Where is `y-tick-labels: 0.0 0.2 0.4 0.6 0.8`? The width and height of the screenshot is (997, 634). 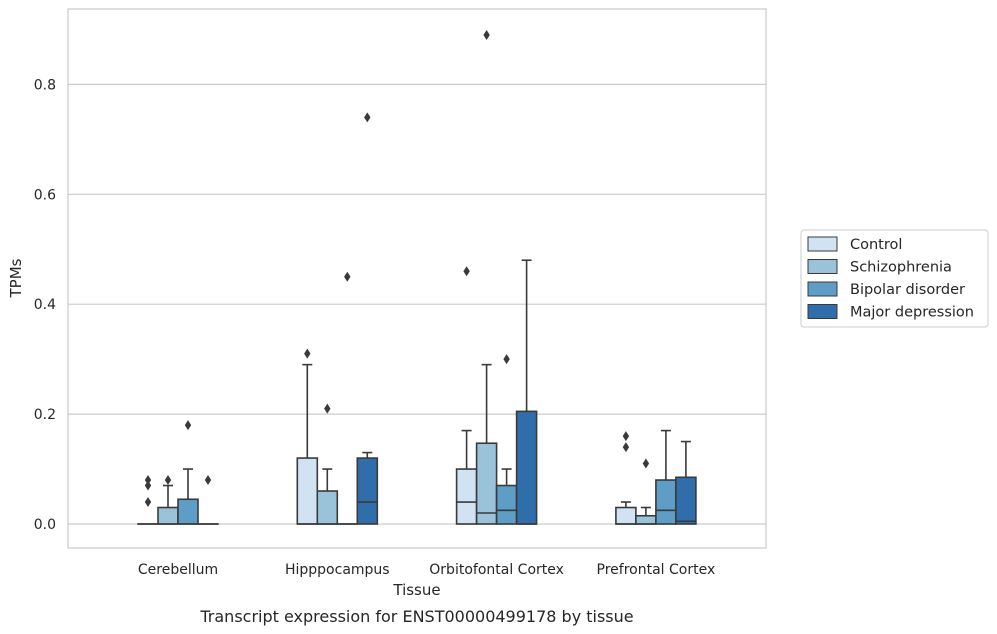 y-tick-labels: 0.0 0.2 0.4 0.6 0.8 is located at coordinates (45, 305).